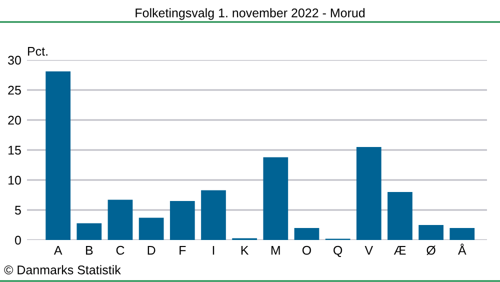  I want to click on y-tick-label: 15, so click(14, 150).